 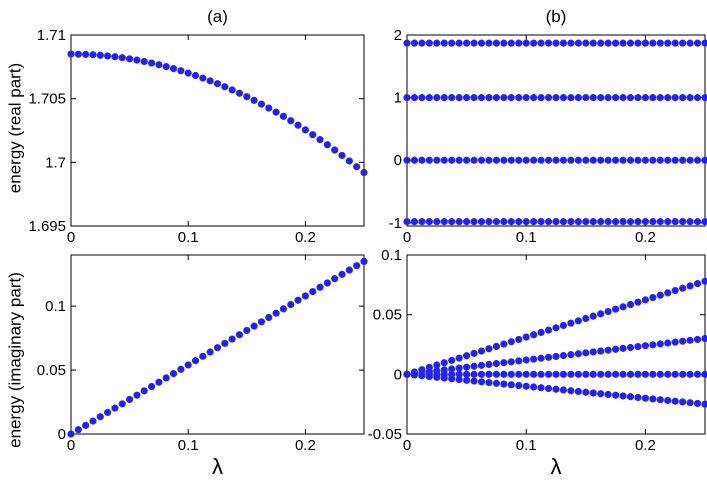 I want to click on panel-2-xtick-label: 0, so click(x=407, y=237).